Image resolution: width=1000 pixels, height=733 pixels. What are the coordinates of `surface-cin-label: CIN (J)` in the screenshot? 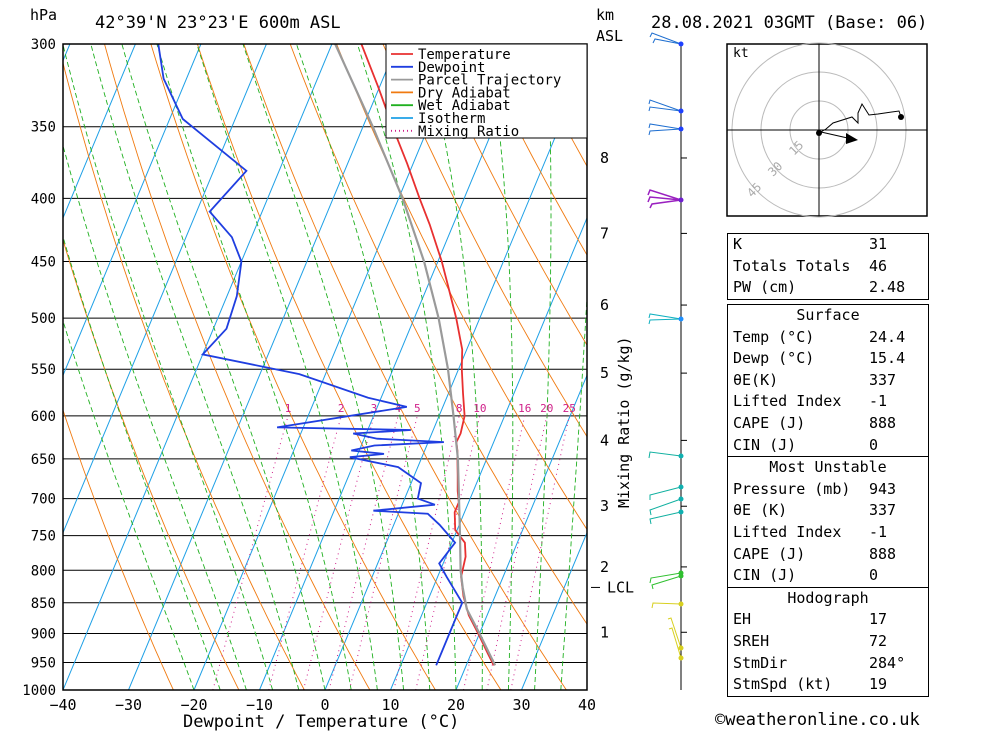 It's located at (765, 444).